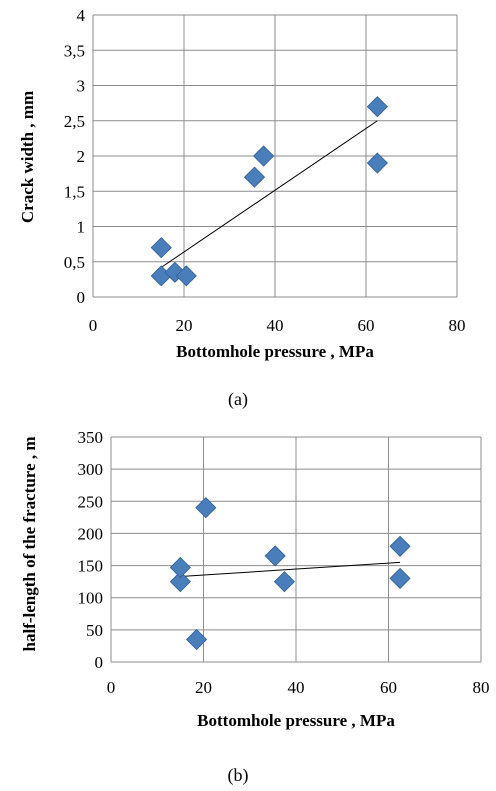 The height and width of the screenshot is (791, 496). What do you see at coordinates (91, 501) in the screenshot?
I see `chart-b-ytick-label: 250` at bounding box center [91, 501].